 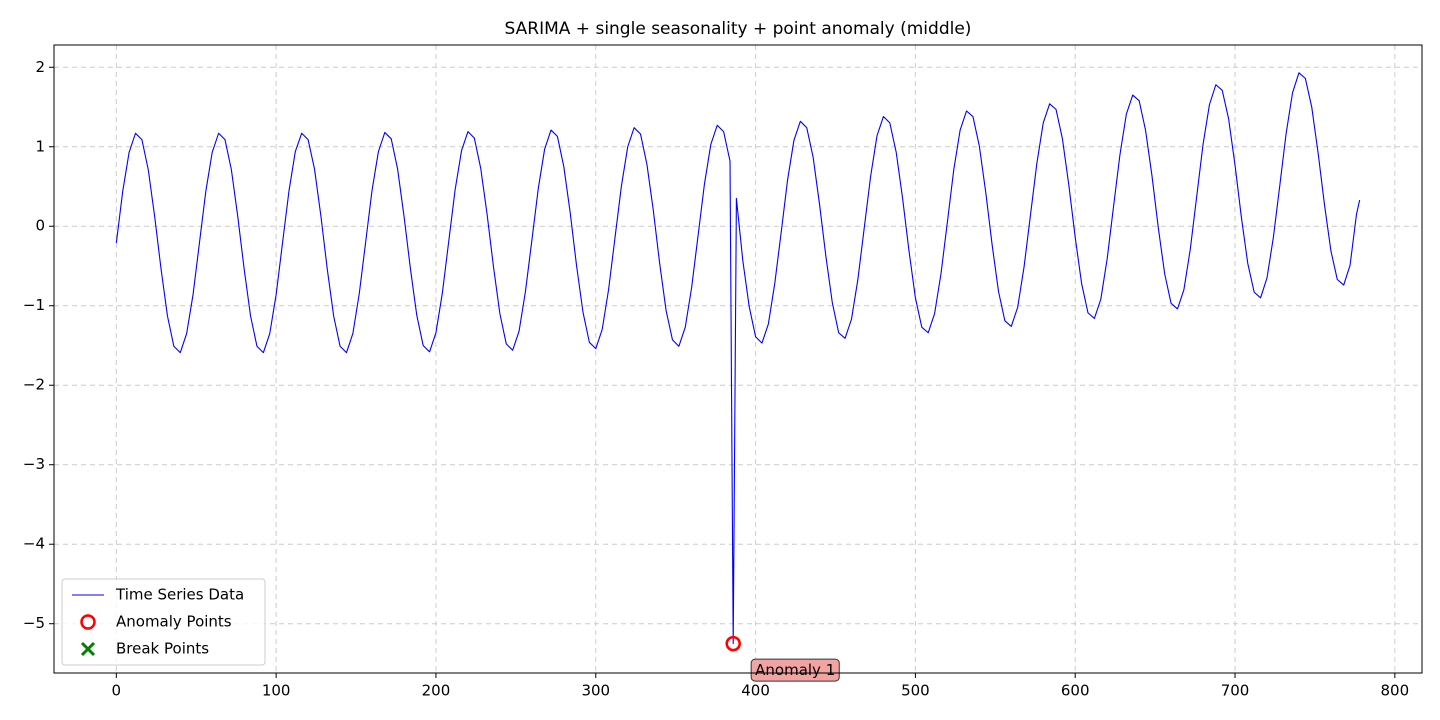 What do you see at coordinates (34, 623) in the screenshot?
I see `y-tick-label: −5` at bounding box center [34, 623].